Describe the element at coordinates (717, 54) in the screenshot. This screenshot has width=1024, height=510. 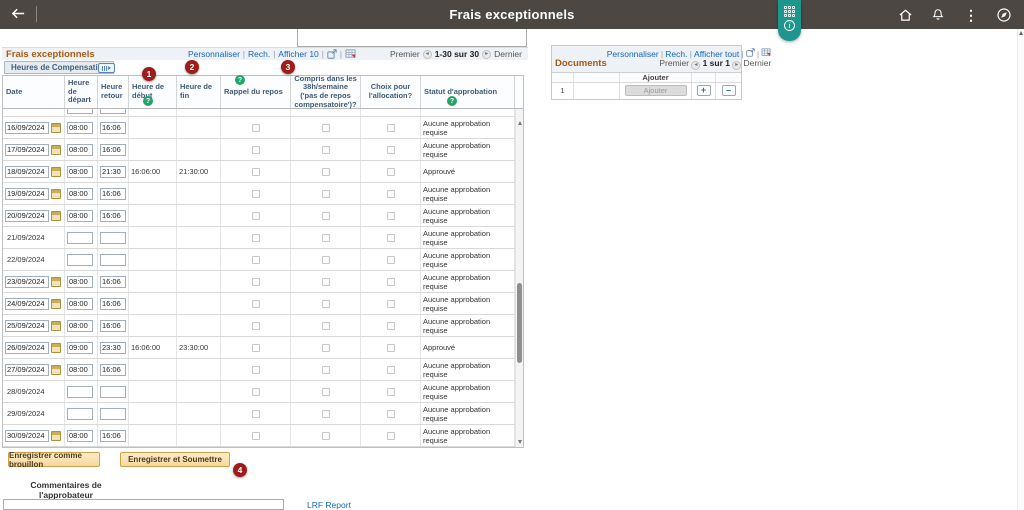
I see `afficher-tout-link: Afficher tout` at that location.